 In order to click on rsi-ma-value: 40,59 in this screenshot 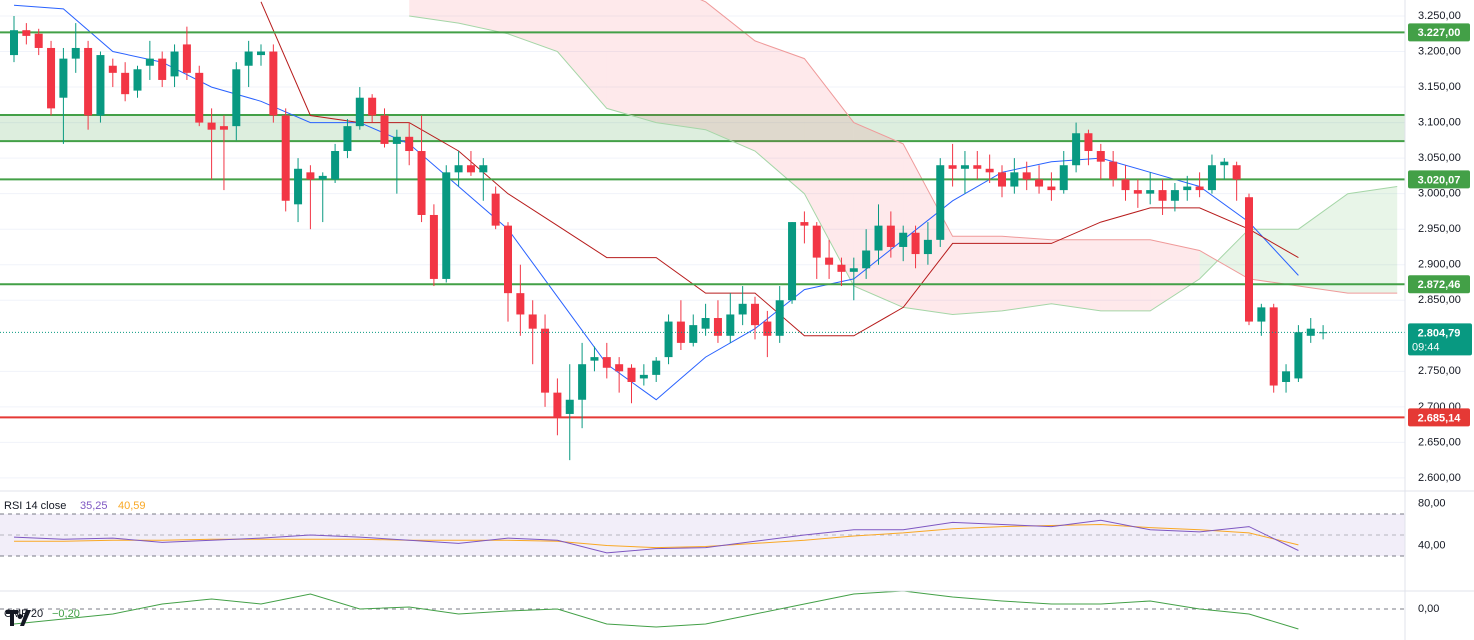, I will do `click(132, 506)`.